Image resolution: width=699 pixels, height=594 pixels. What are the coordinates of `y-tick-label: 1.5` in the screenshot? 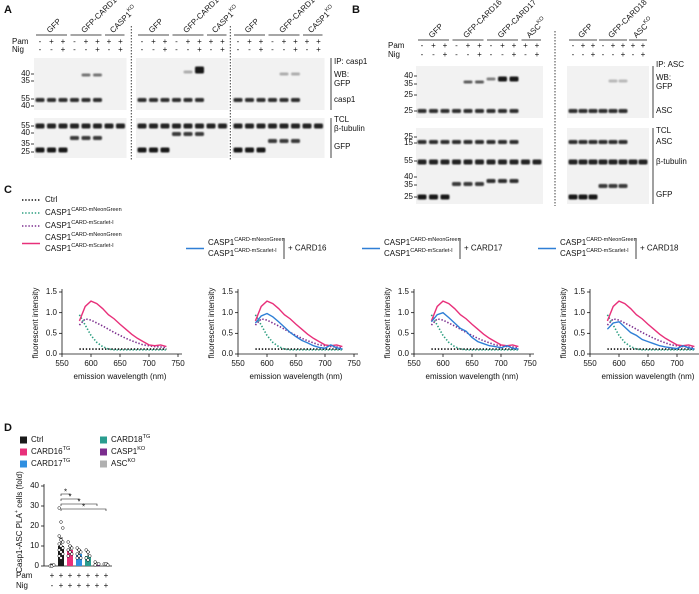 It's located at (228, 291).